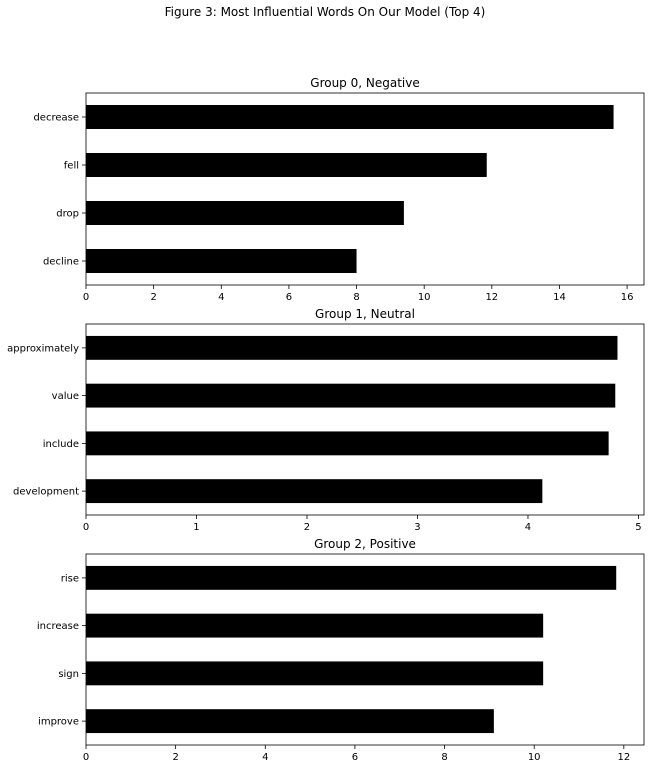 This screenshot has height=770, width=650. Describe the element at coordinates (351, 395) in the screenshot. I see `bar-value` at that location.